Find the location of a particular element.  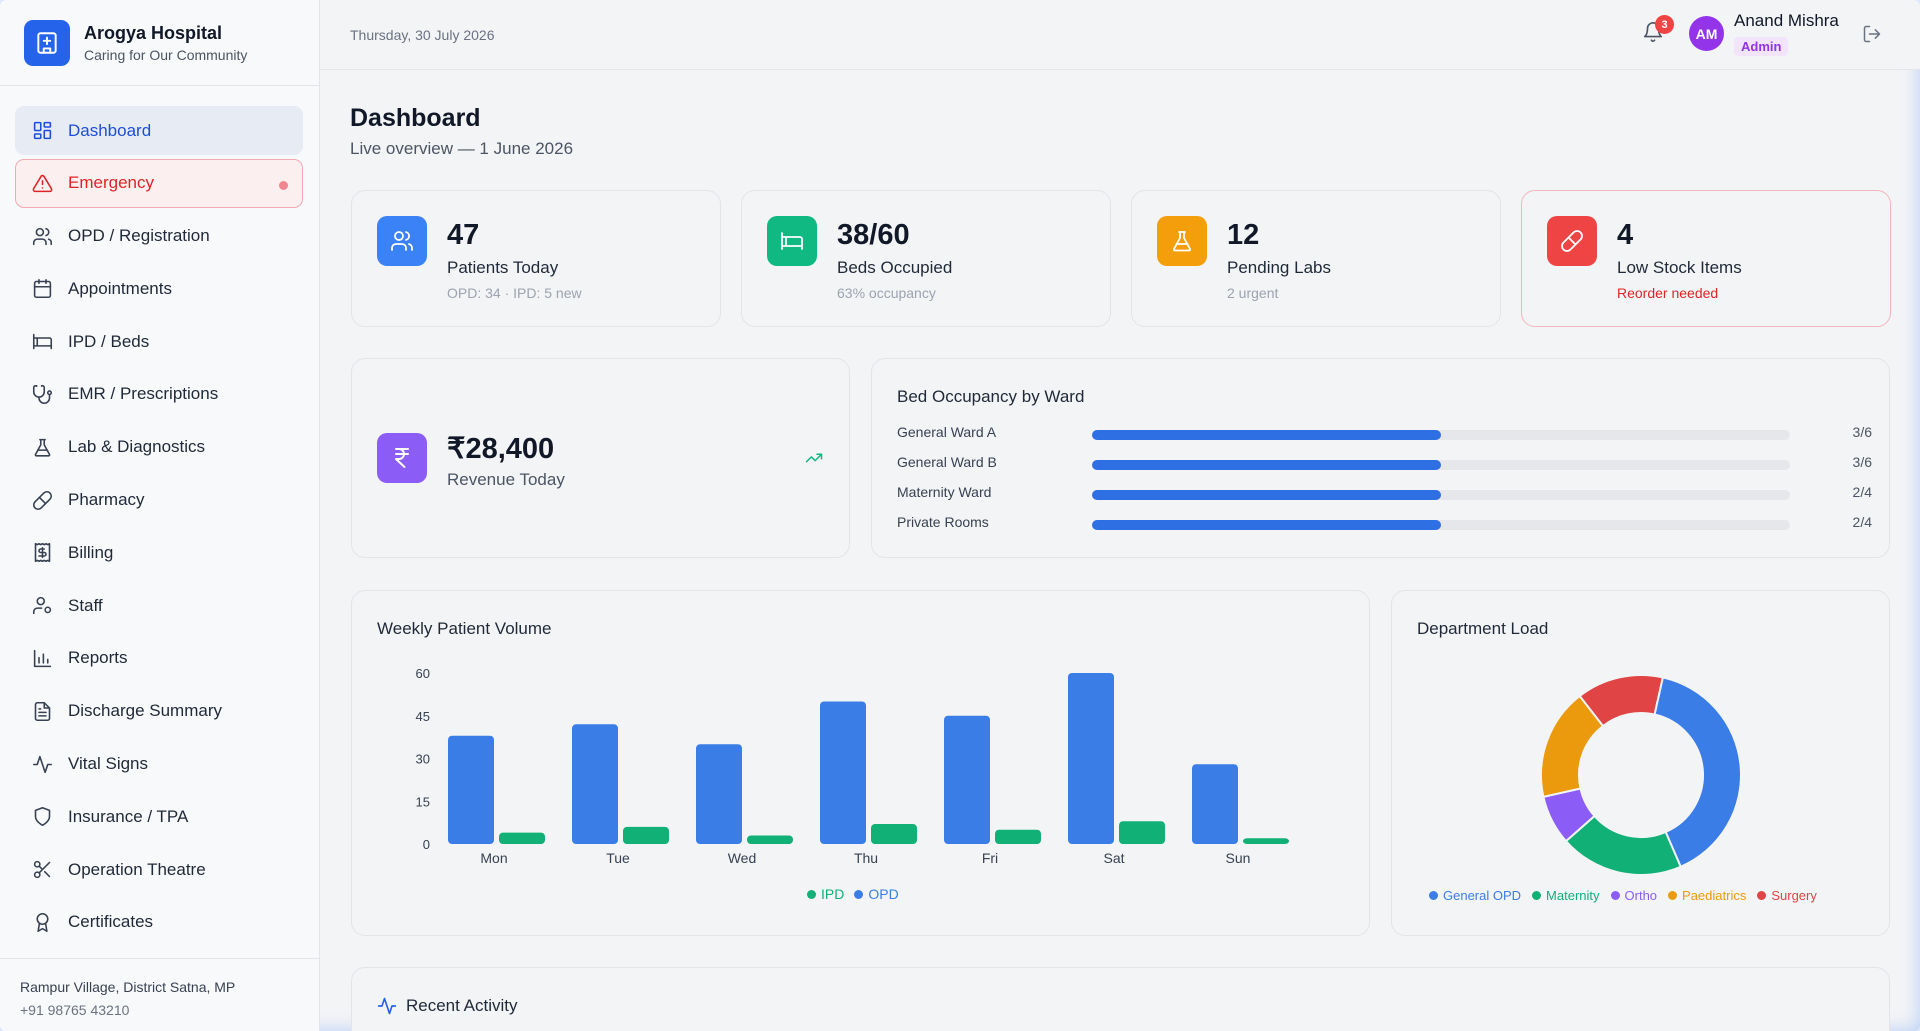

brand-tagline: Caring for Our Community is located at coordinates (166, 54).